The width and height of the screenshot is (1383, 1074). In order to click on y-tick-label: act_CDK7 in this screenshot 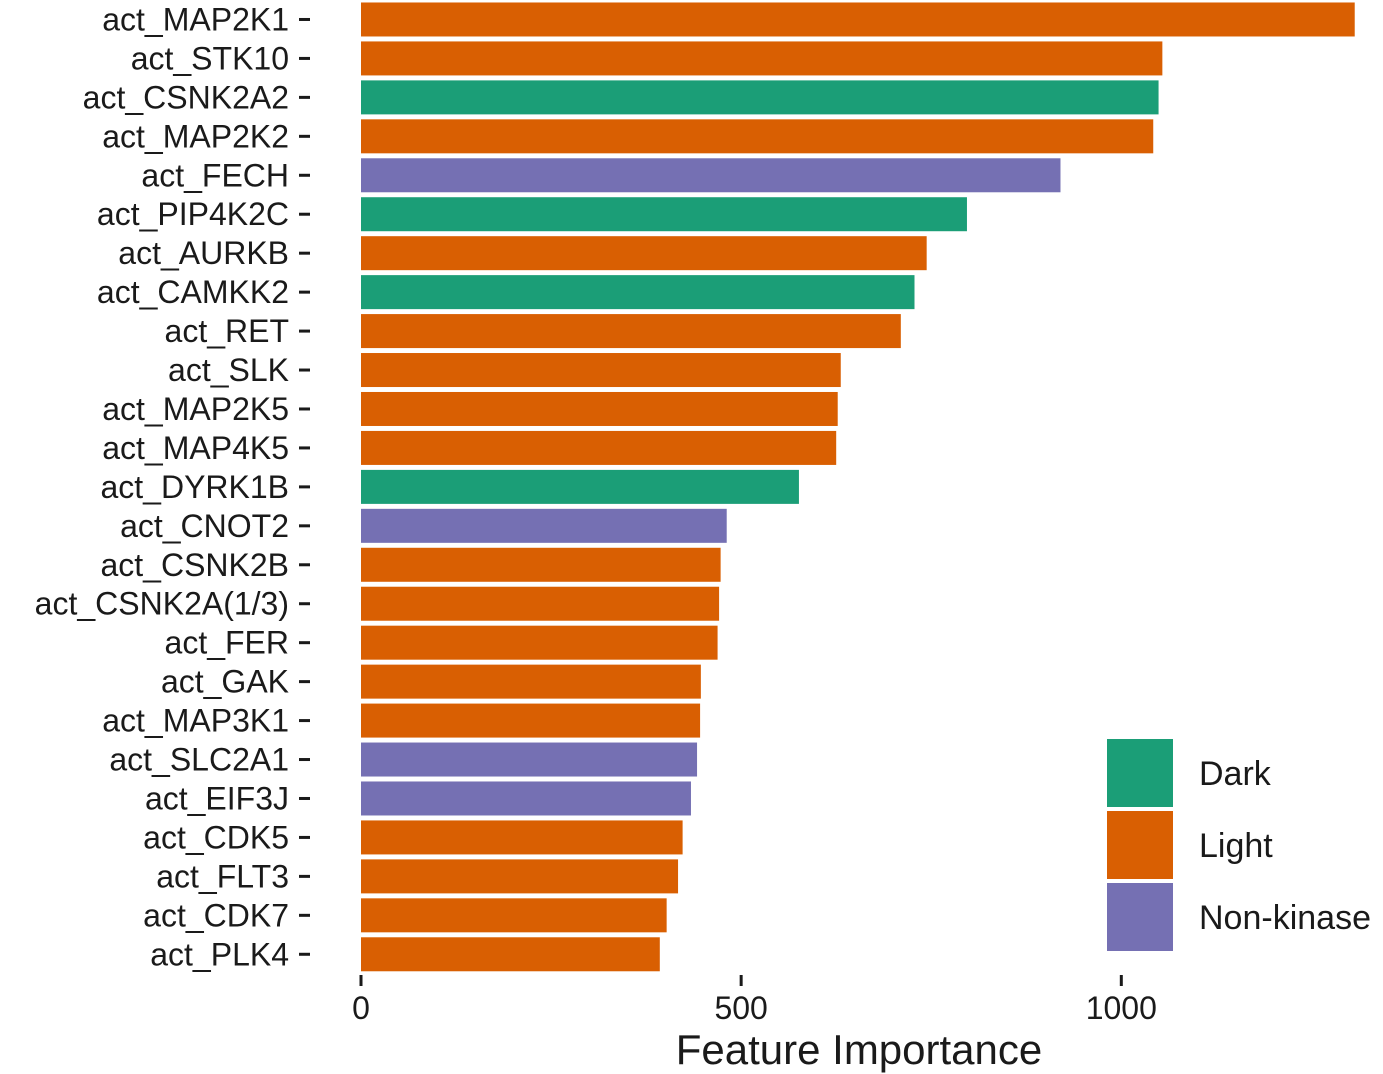, I will do `click(216, 915)`.